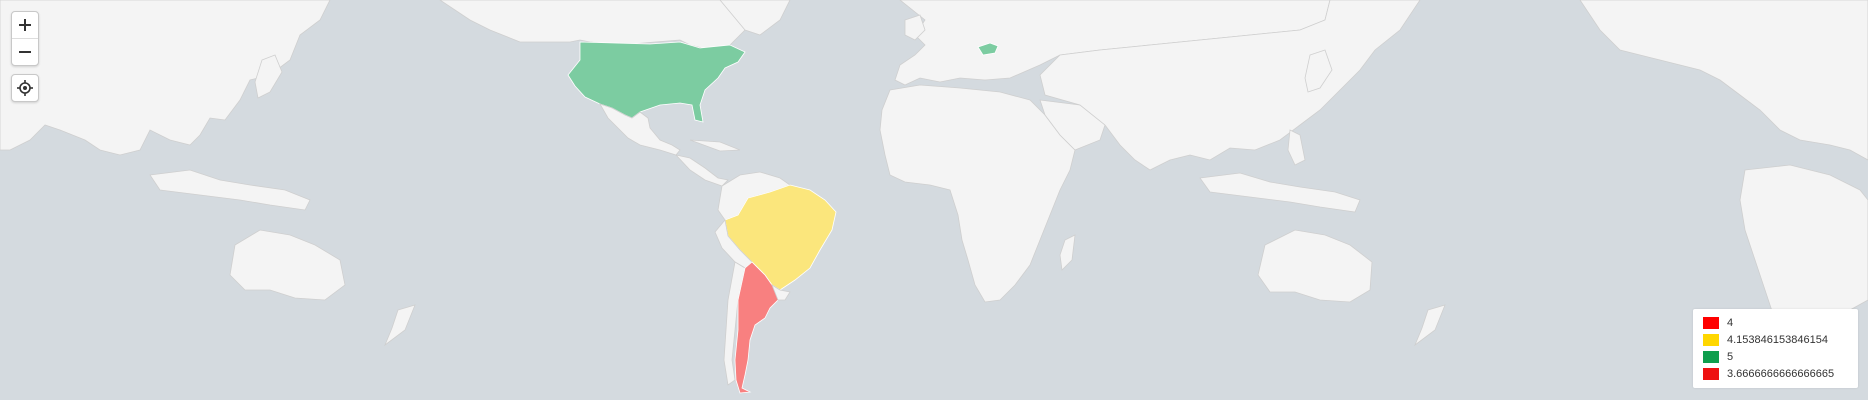 This screenshot has width=1868, height=400. Describe the element at coordinates (781, 292) in the screenshot. I see `land-uruguay` at that location.